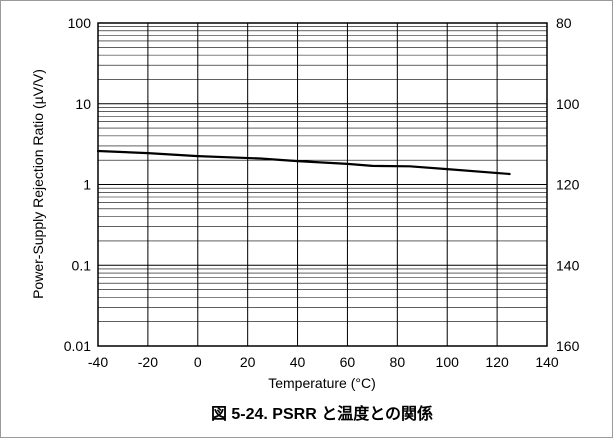  What do you see at coordinates (98, 362) in the screenshot?
I see `x-tick-label: -40` at bounding box center [98, 362].